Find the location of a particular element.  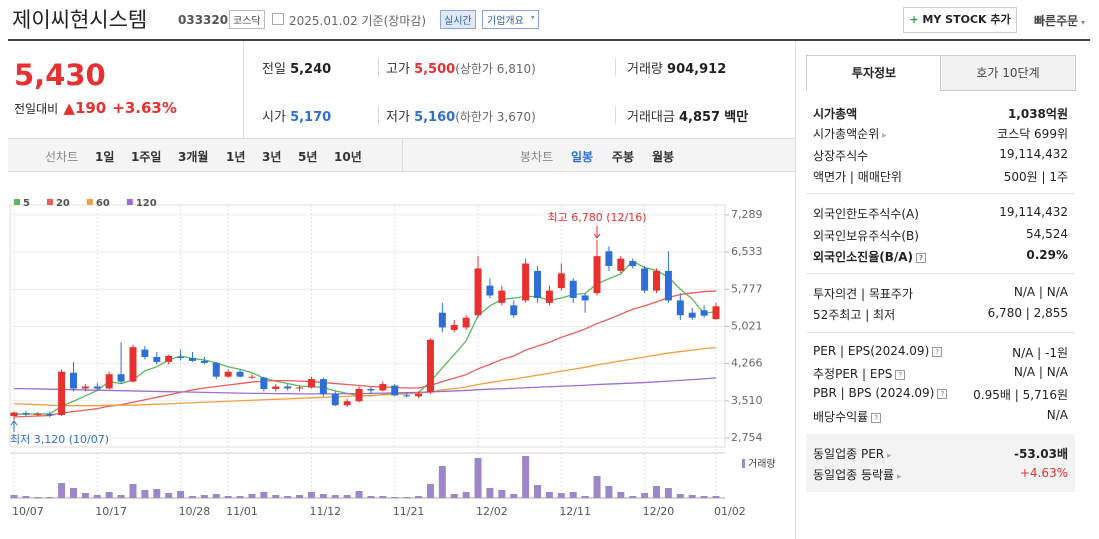

period-tab: 주봉 is located at coordinates (623, 157).